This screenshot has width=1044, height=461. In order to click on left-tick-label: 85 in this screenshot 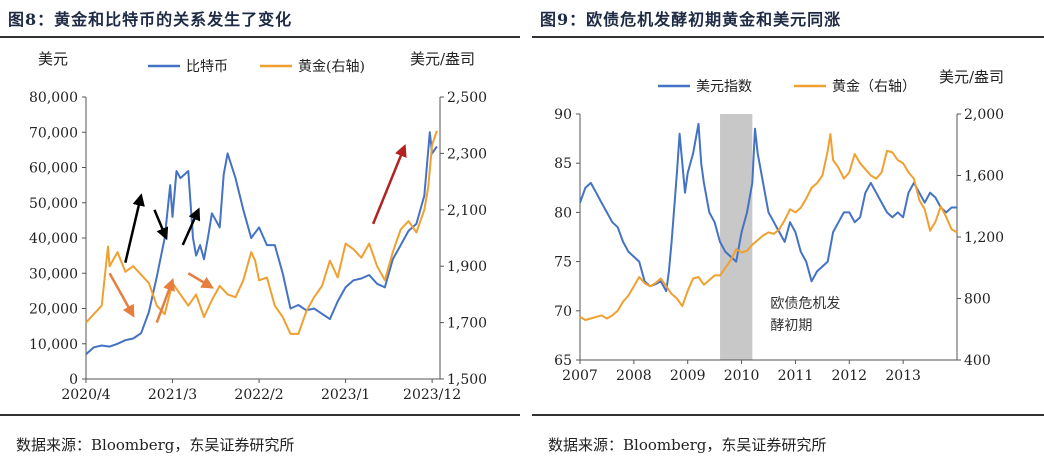, I will do `click(563, 164)`.